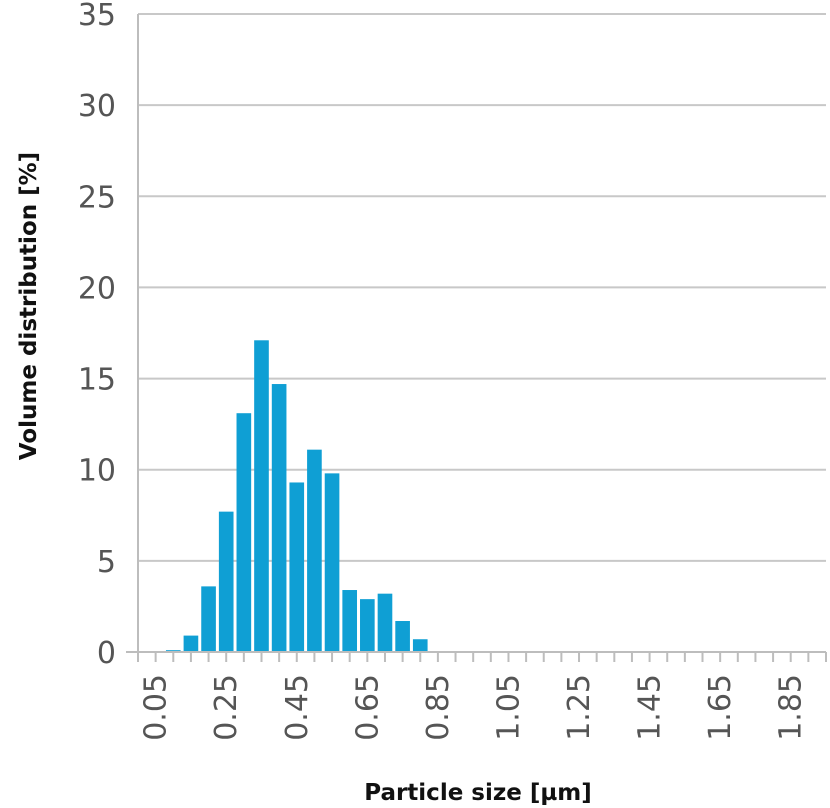  What do you see at coordinates (106, 653) in the screenshot?
I see `y-tick-label: 0` at bounding box center [106, 653].